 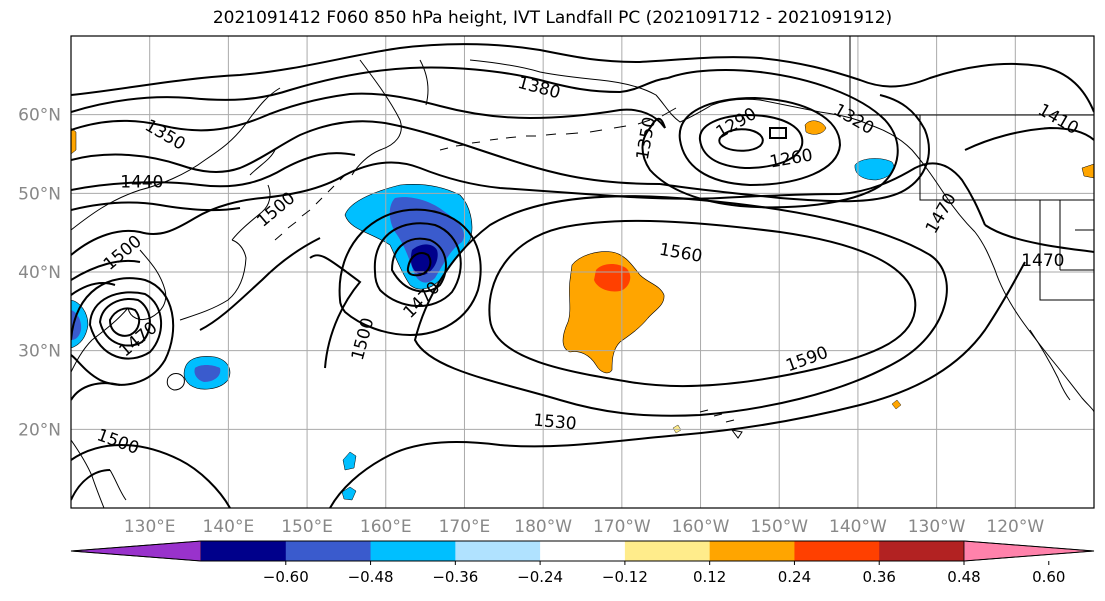 I want to click on colorbar, so click(x=582, y=551).